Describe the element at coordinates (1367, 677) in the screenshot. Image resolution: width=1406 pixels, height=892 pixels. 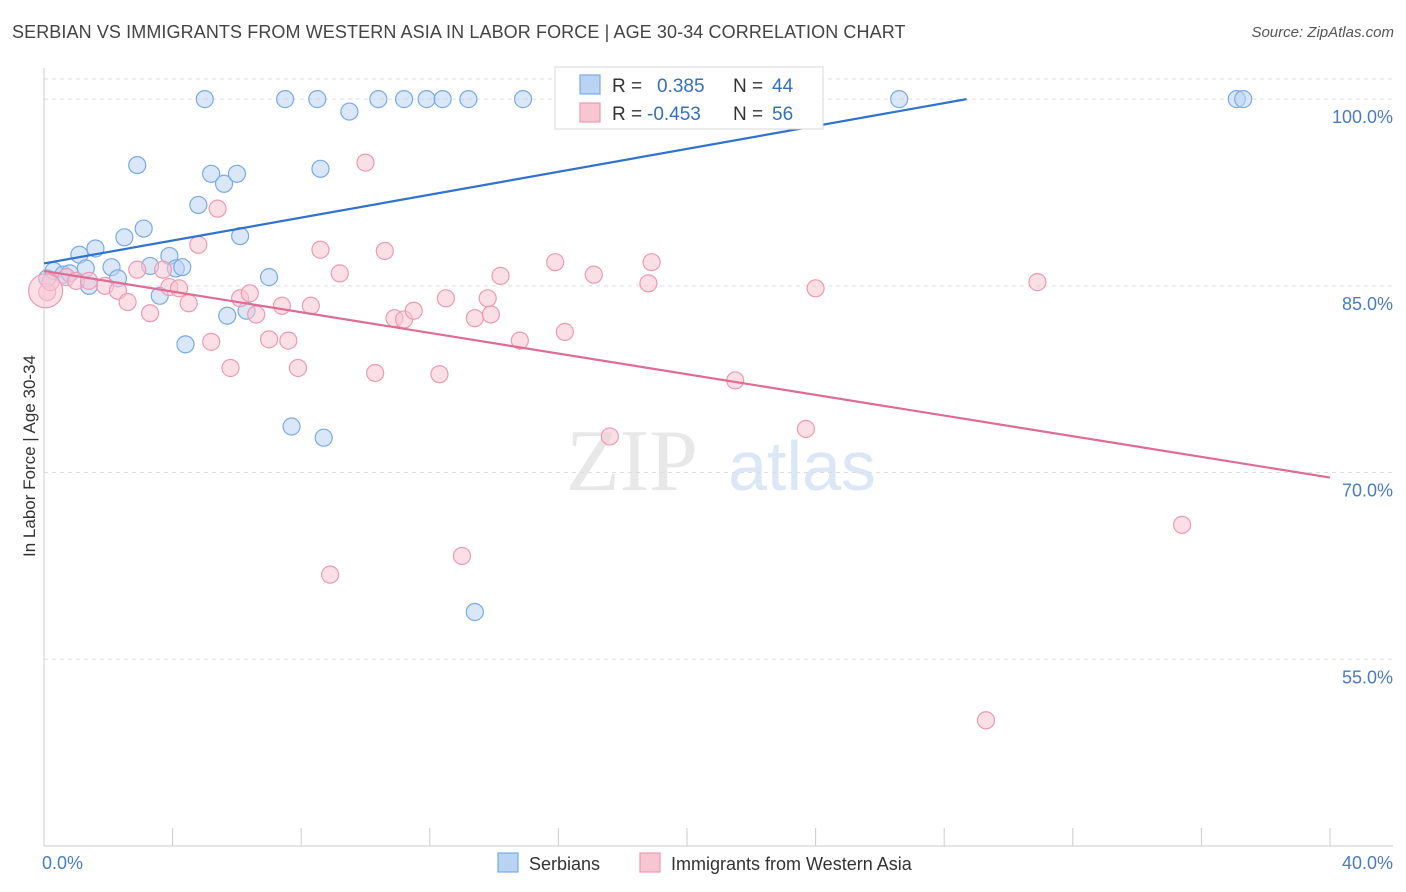
I see `y-tick-label: 55.0%` at that location.